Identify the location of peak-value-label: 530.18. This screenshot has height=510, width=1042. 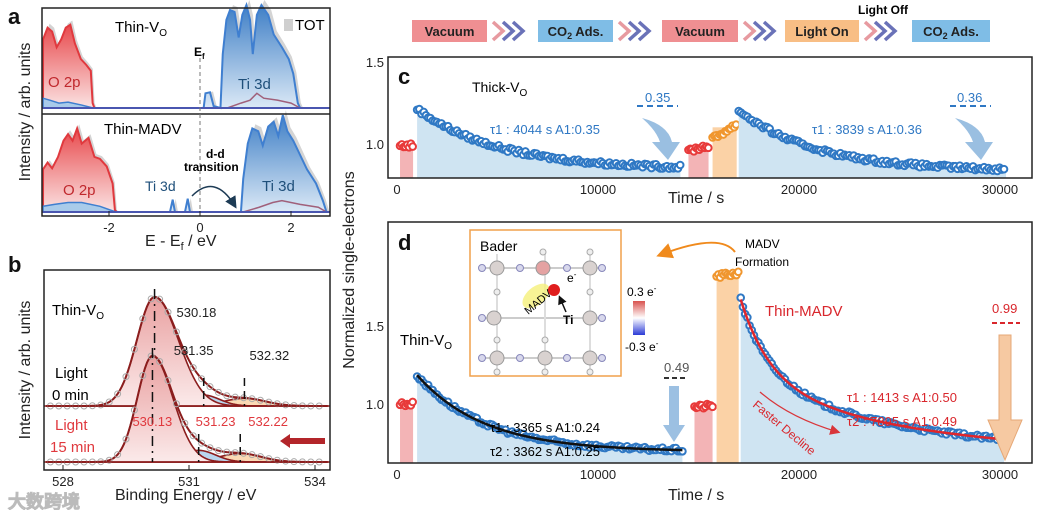
(197, 312).